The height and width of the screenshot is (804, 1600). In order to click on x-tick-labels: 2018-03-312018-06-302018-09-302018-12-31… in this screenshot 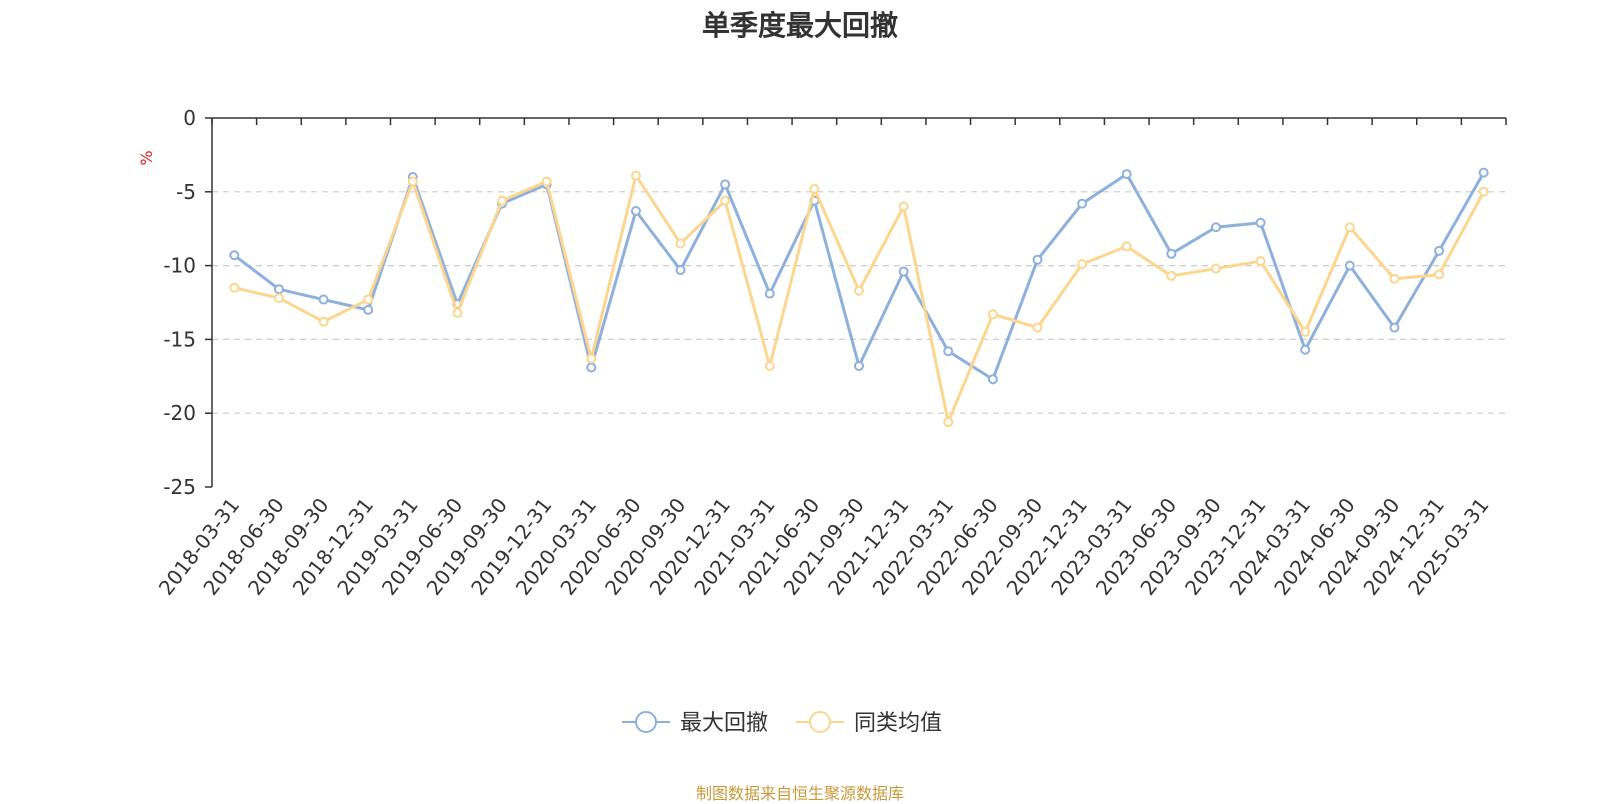, I will do `click(824, 546)`.